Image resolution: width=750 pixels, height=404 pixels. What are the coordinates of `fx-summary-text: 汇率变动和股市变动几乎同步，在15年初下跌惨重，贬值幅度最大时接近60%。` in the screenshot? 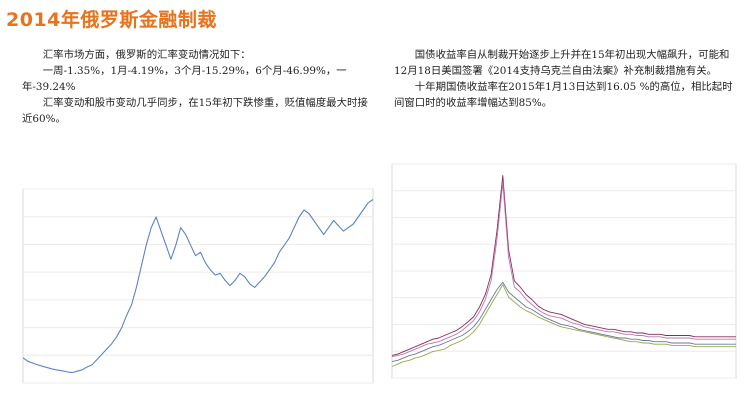 It's located at (195, 111).